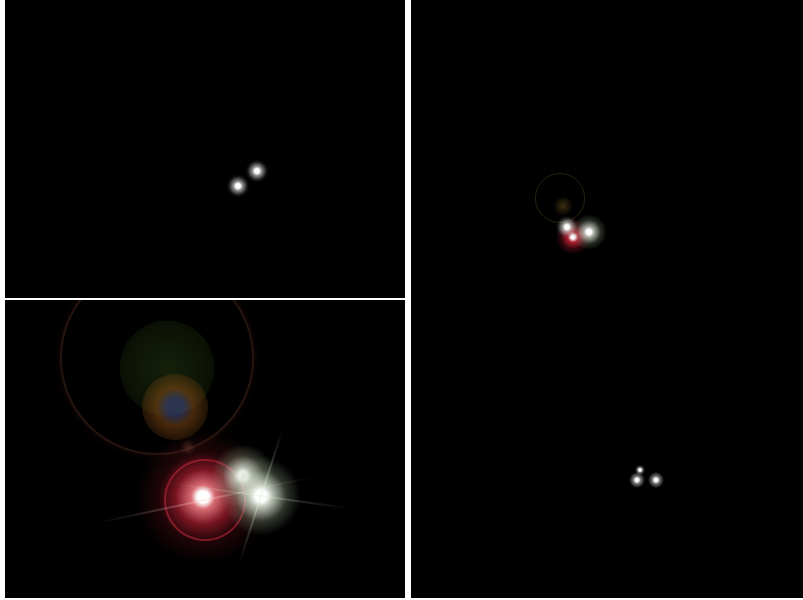 The image size is (803, 600). What do you see at coordinates (167, 368) in the screenshot?
I see `lens-flare-green-disc` at bounding box center [167, 368].